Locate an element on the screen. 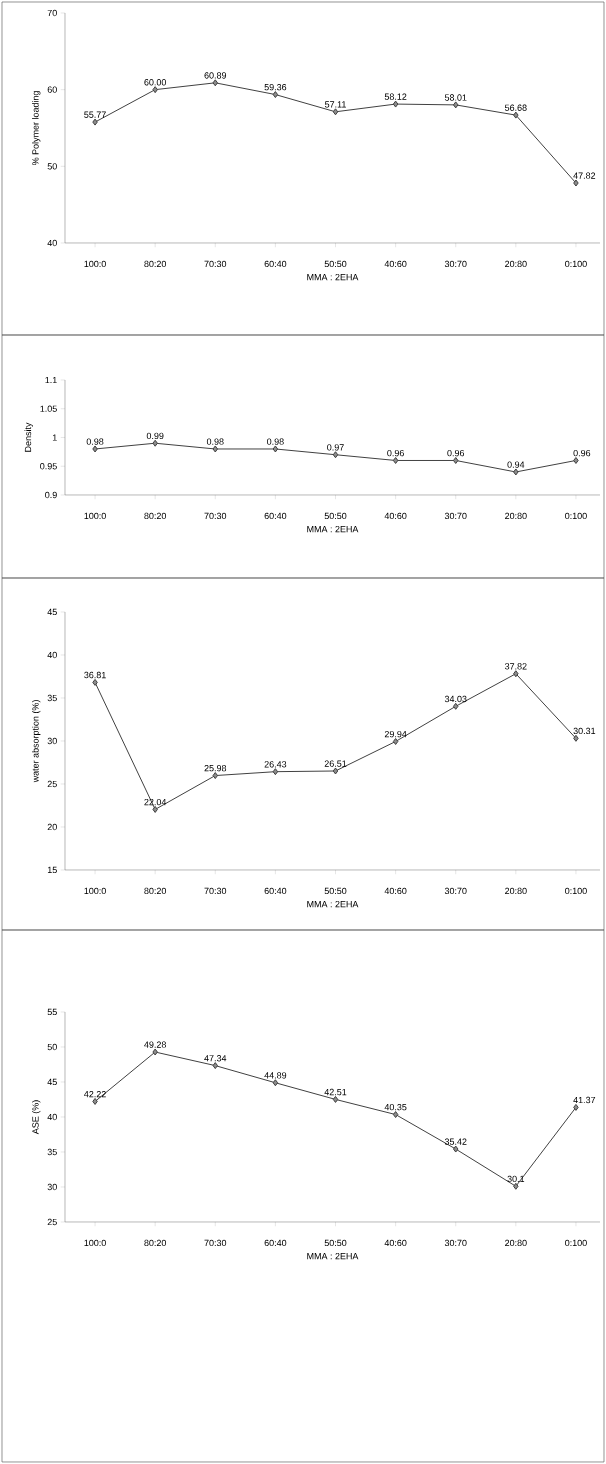 Image resolution: width=606 pixels, height=1464 pixels. data-label: 60.89 is located at coordinates (215, 75).